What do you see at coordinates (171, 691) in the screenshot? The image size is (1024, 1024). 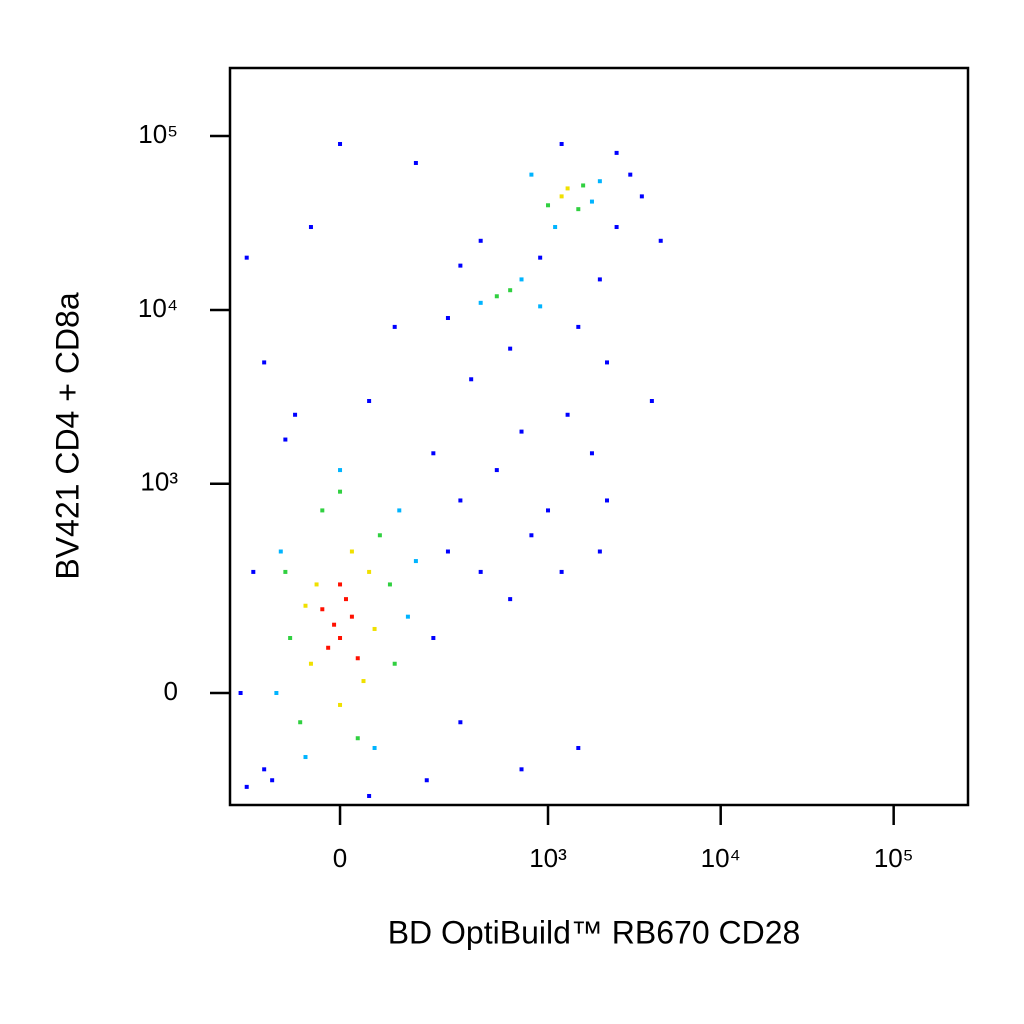 I see `y-tick-label: 0` at bounding box center [171, 691].